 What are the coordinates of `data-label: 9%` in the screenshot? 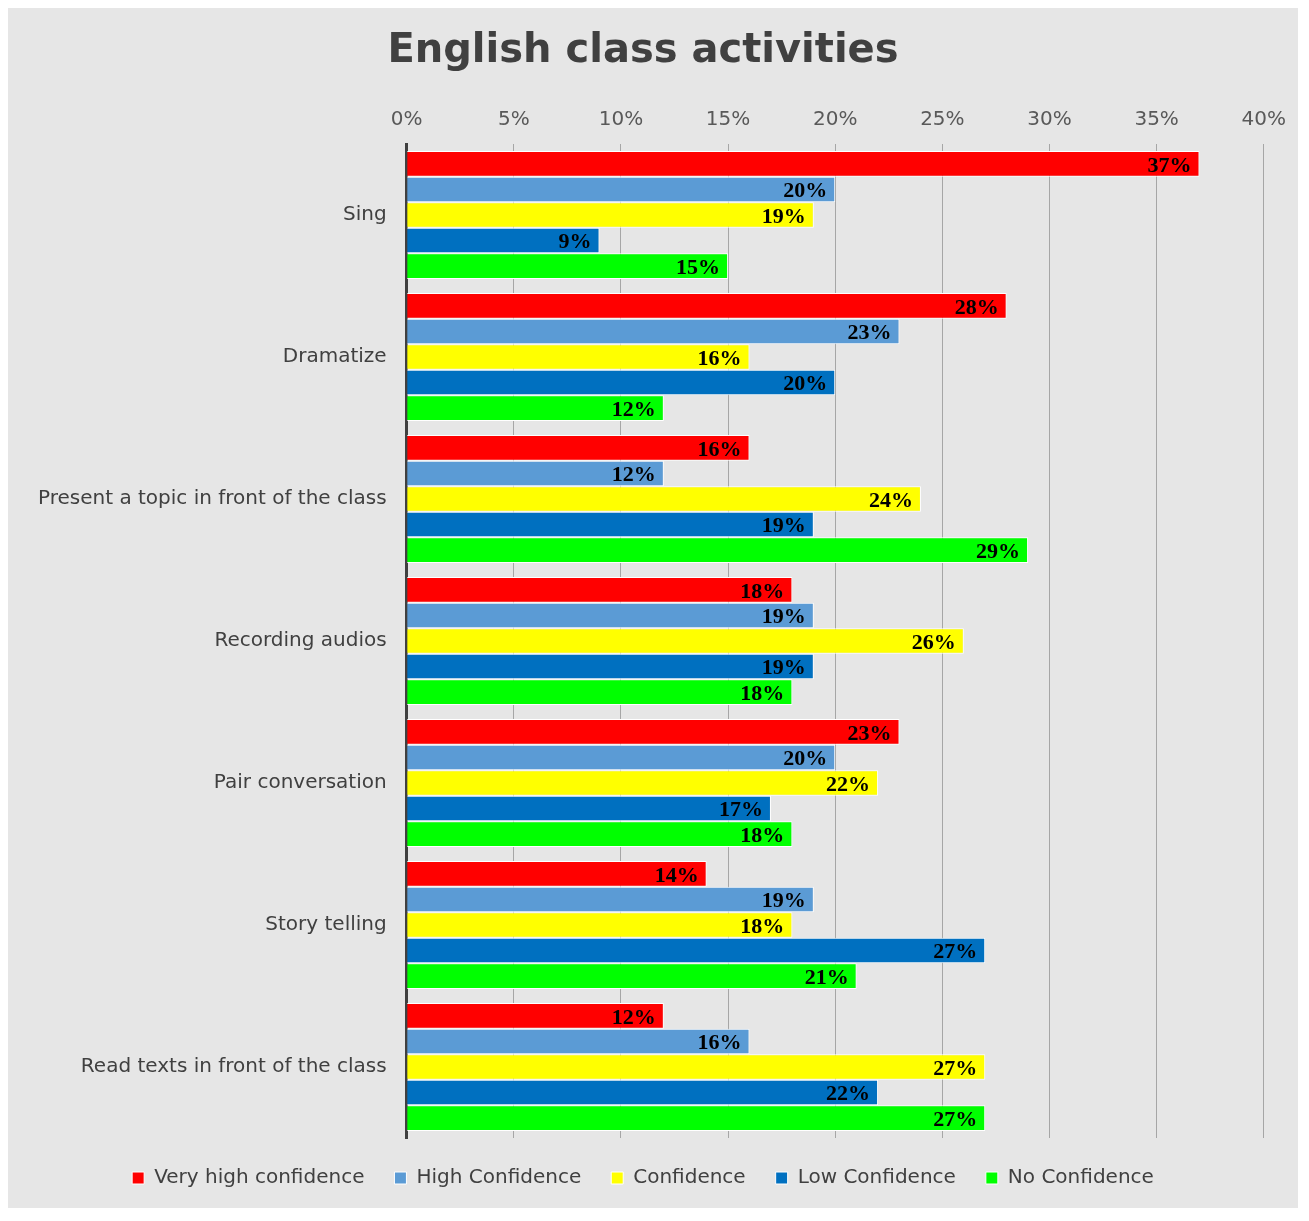 It's located at (575, 241).